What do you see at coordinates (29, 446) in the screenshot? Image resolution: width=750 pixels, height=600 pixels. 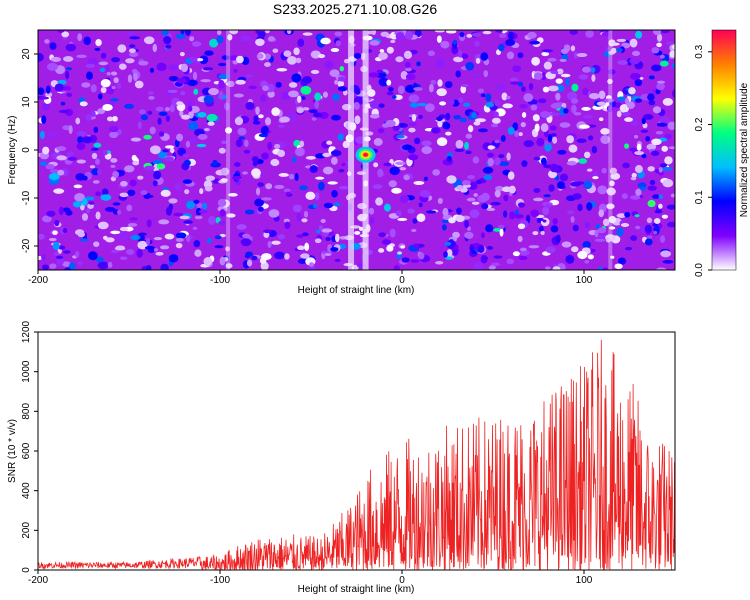 I see `snr-y-ticks: 0 200 400 600 800 1000 1200` at bounding box center [29, 446].